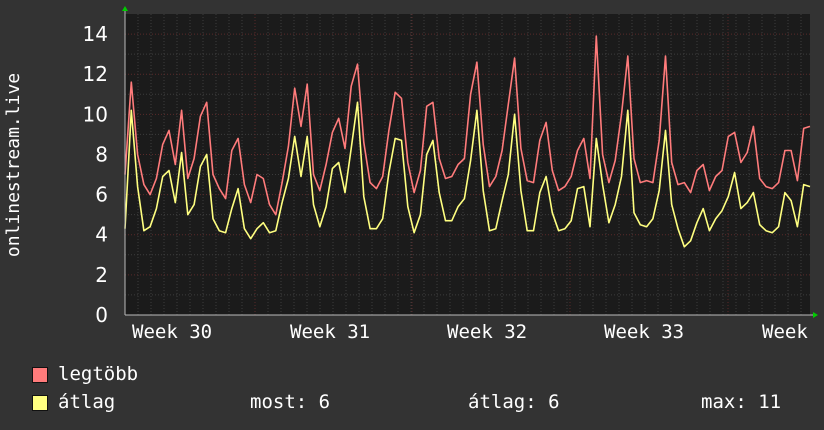 Image resolution: width=824 pixels, height=430 pixels. I want to click on x-tick-label: Week 33, so click(644, 332).